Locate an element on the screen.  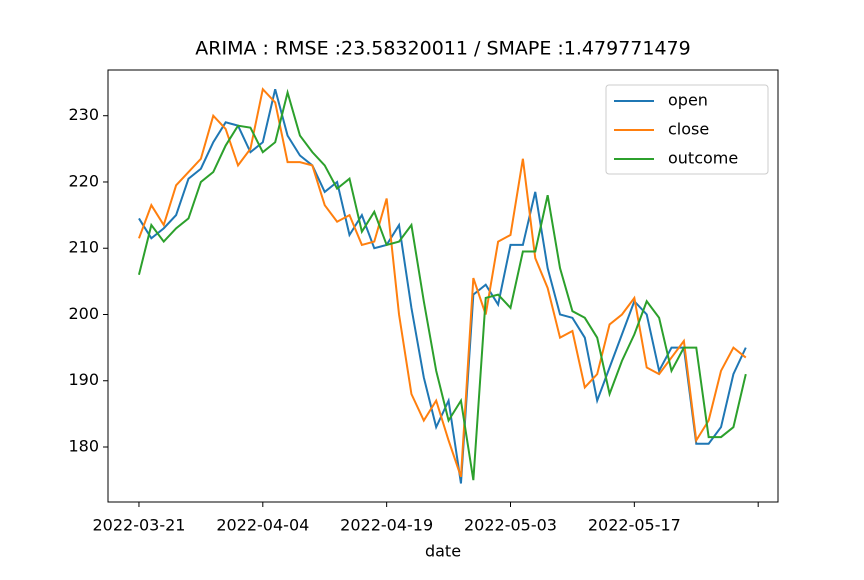
y-tick-label: 180 is located at coordinates (83, 446).